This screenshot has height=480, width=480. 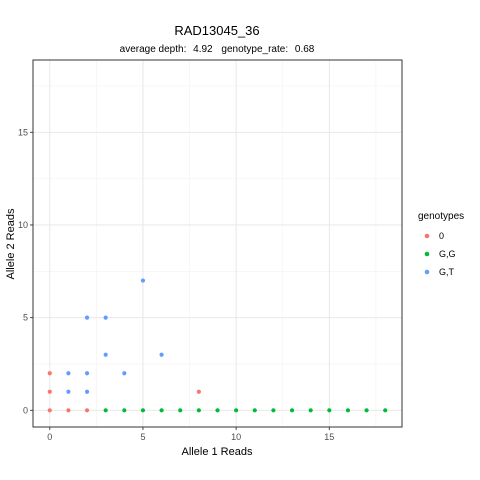 I want to click on y-tick-label: 10, so click(x=23, y=225).